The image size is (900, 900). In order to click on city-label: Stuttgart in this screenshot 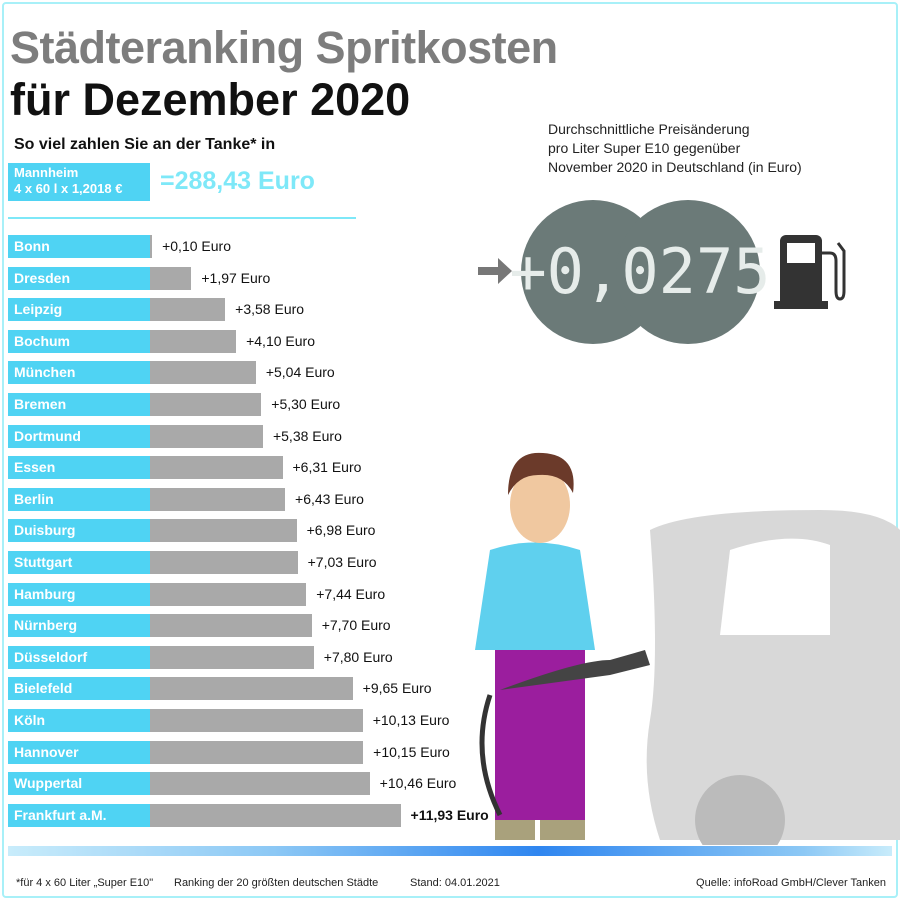, I will do `click(79, 562)`.